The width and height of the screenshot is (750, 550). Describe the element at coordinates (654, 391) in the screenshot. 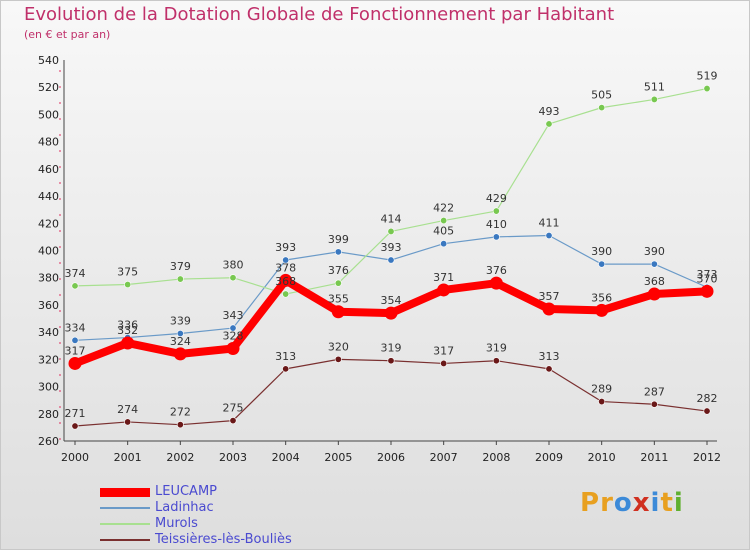

I see `data-label: 287` at that location.